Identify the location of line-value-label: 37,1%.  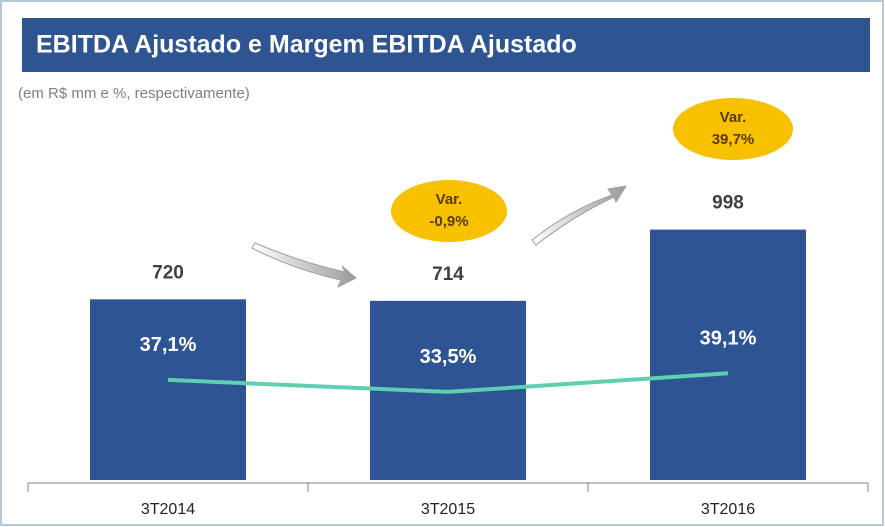
(168, 345).